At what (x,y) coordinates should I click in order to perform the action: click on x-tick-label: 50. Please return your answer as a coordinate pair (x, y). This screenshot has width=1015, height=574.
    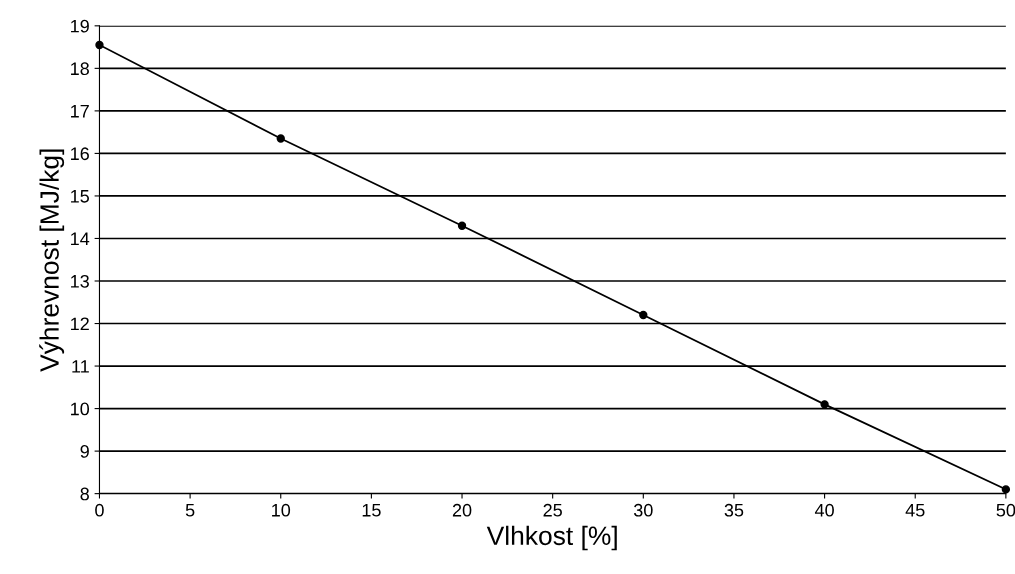
    Looking at the image, I should click on (1005, 510).